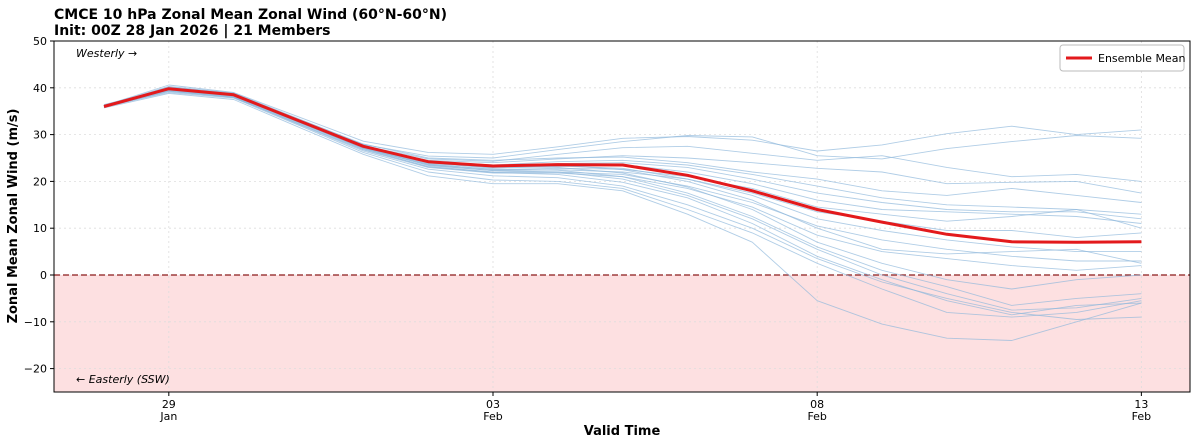 The width and height of the screenshot is (1200, 445). What do you see at coordinates (40, 181) in the screenshot?
I see `y-tick-label: 20` at bounding box center [40, 181].